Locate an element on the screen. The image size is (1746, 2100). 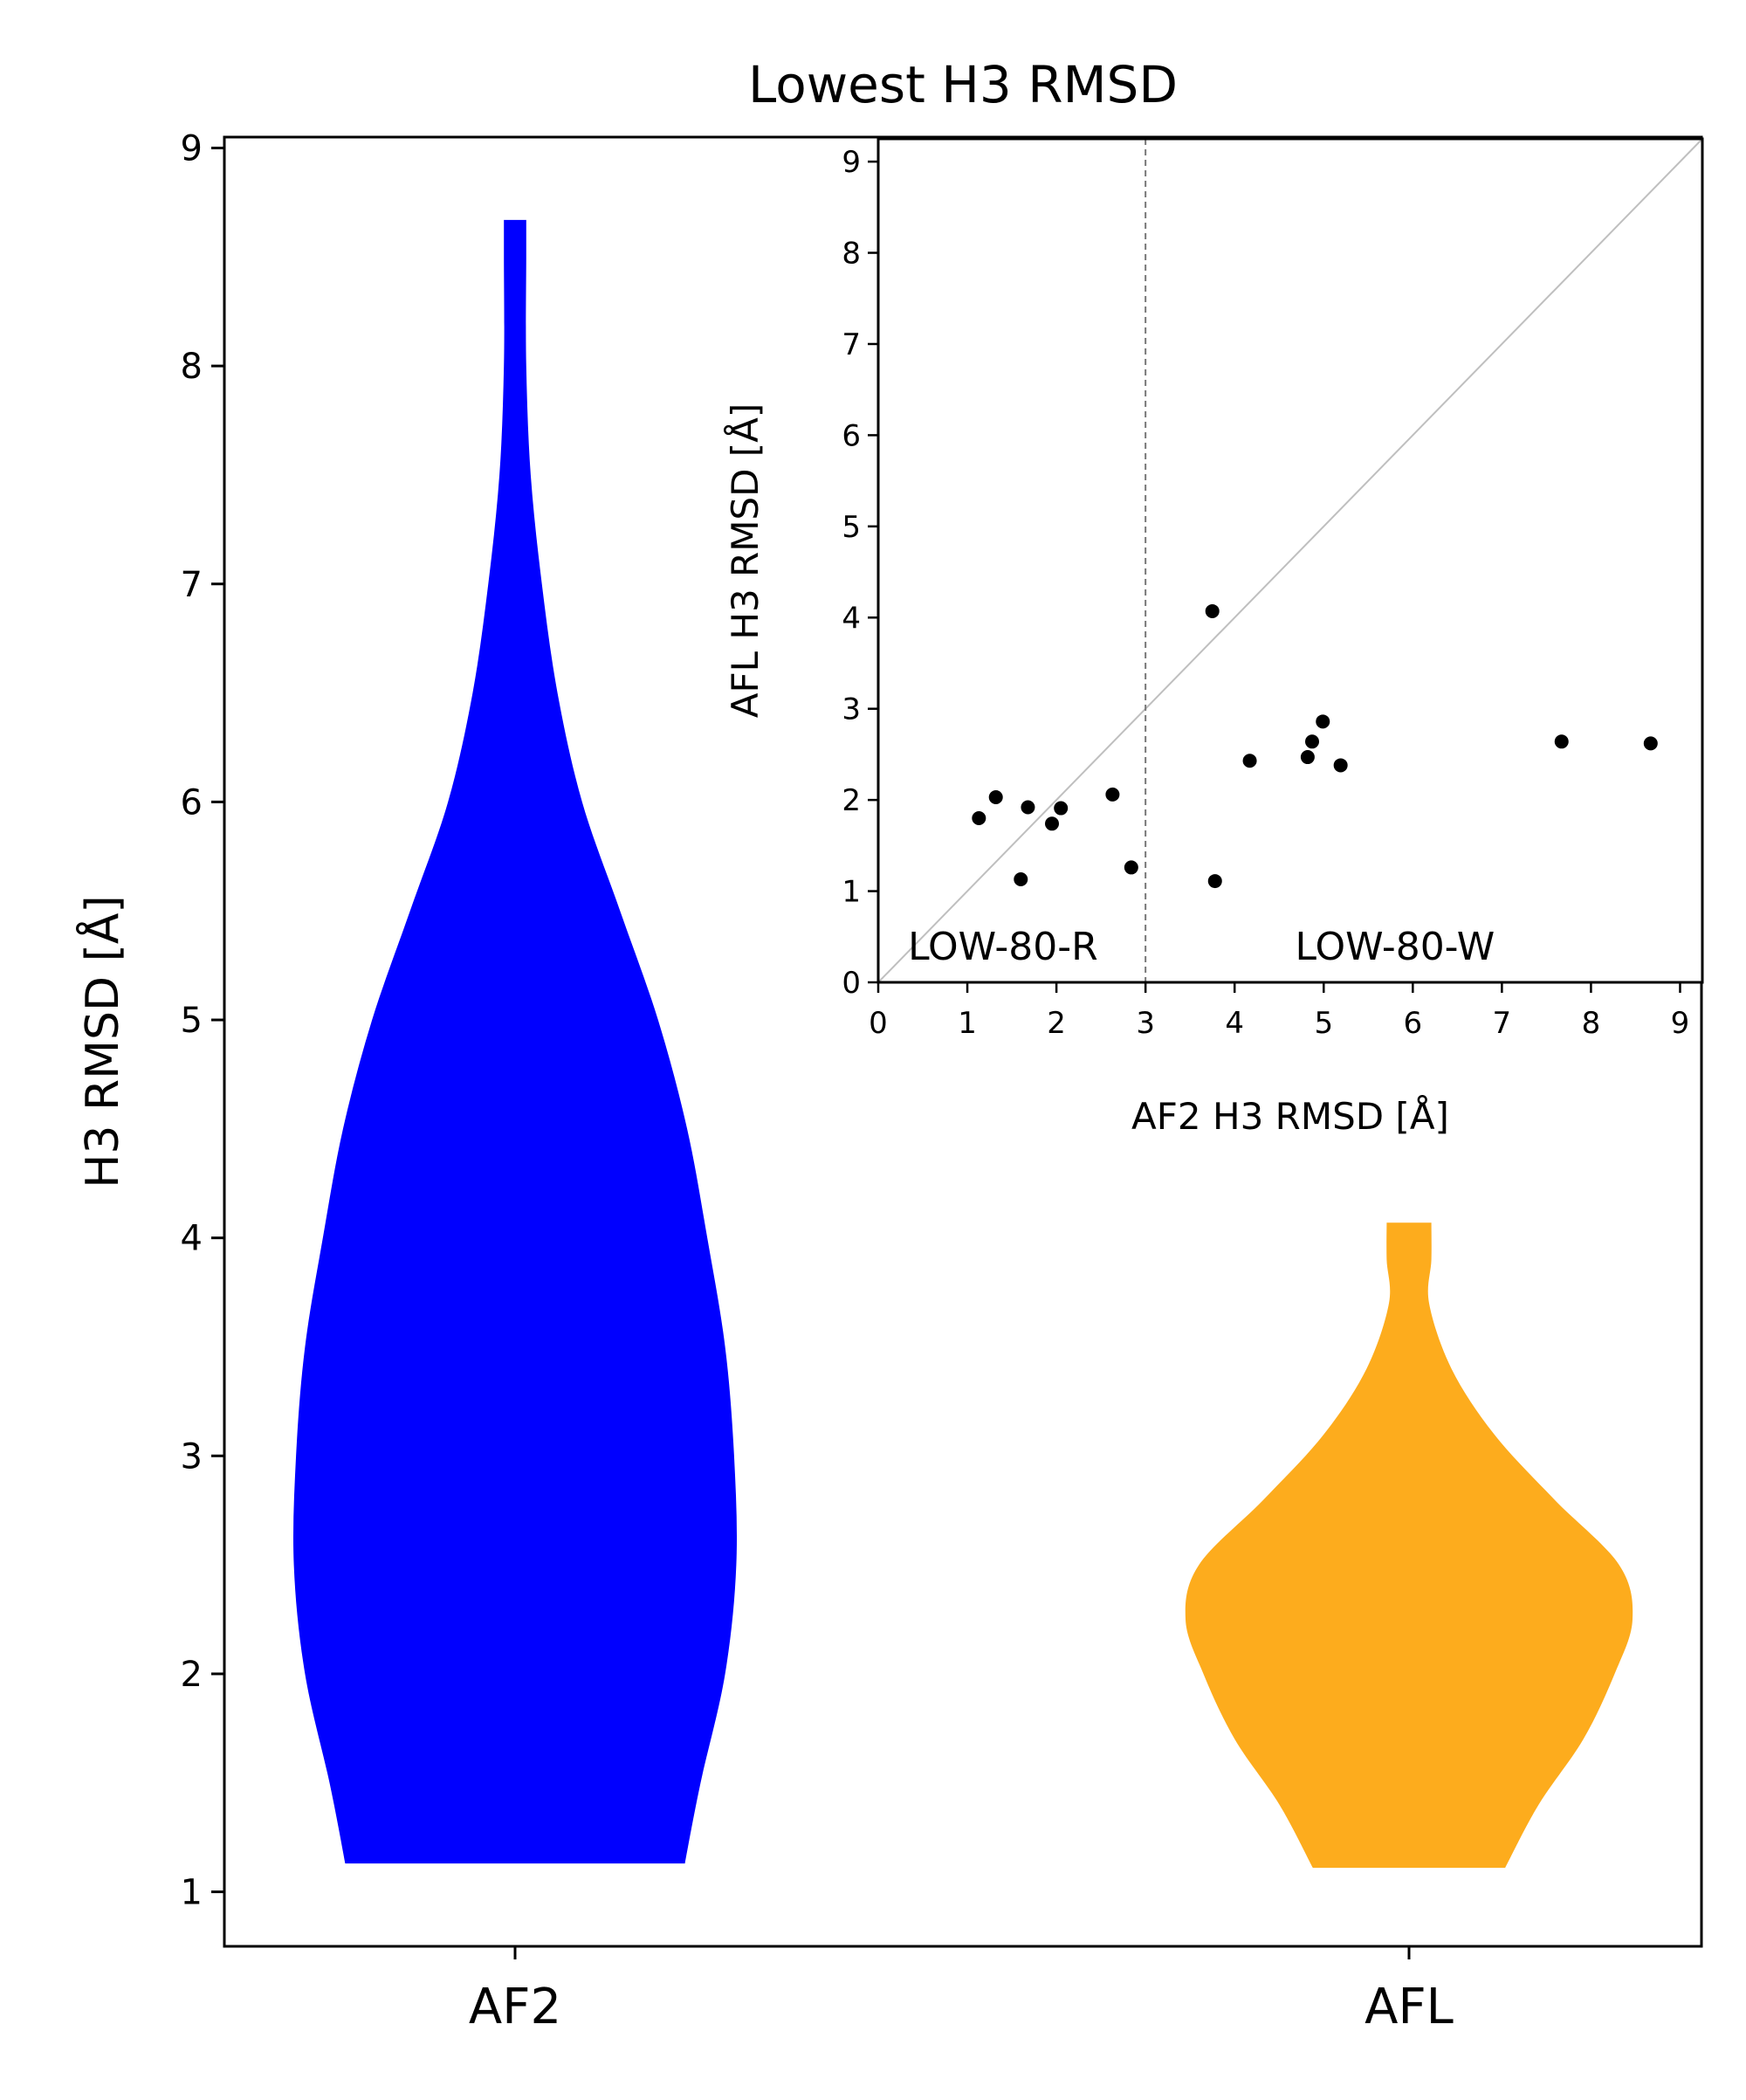
inset-y-tick-label: 1 is located at coordinates (851, 892).